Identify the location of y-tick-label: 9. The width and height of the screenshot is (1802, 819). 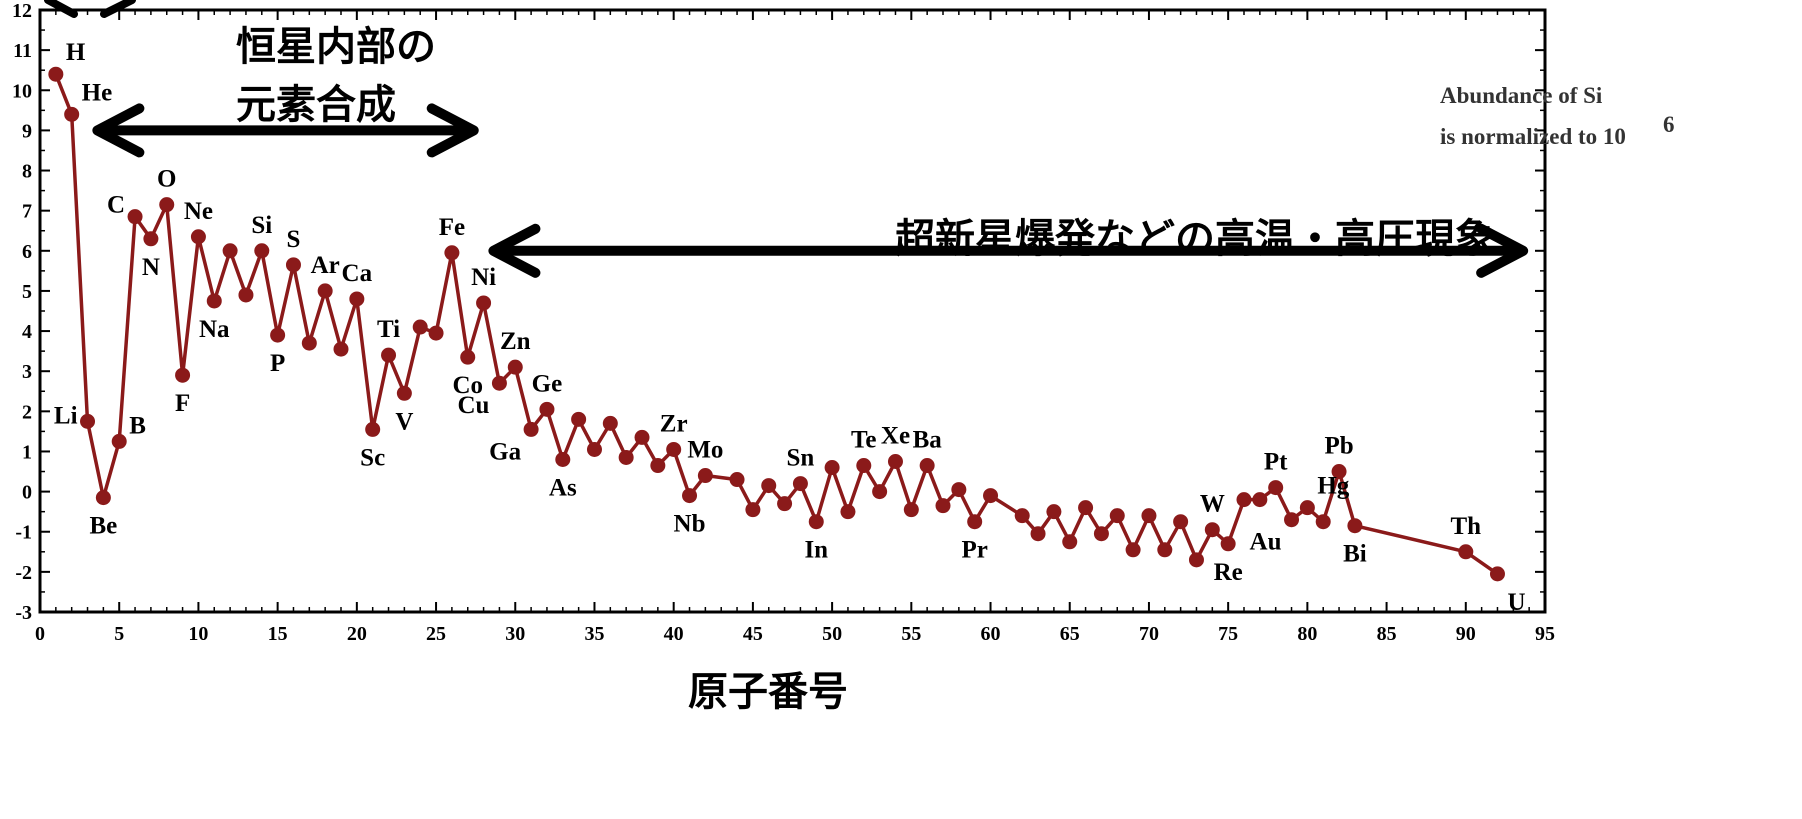
(27, 131).